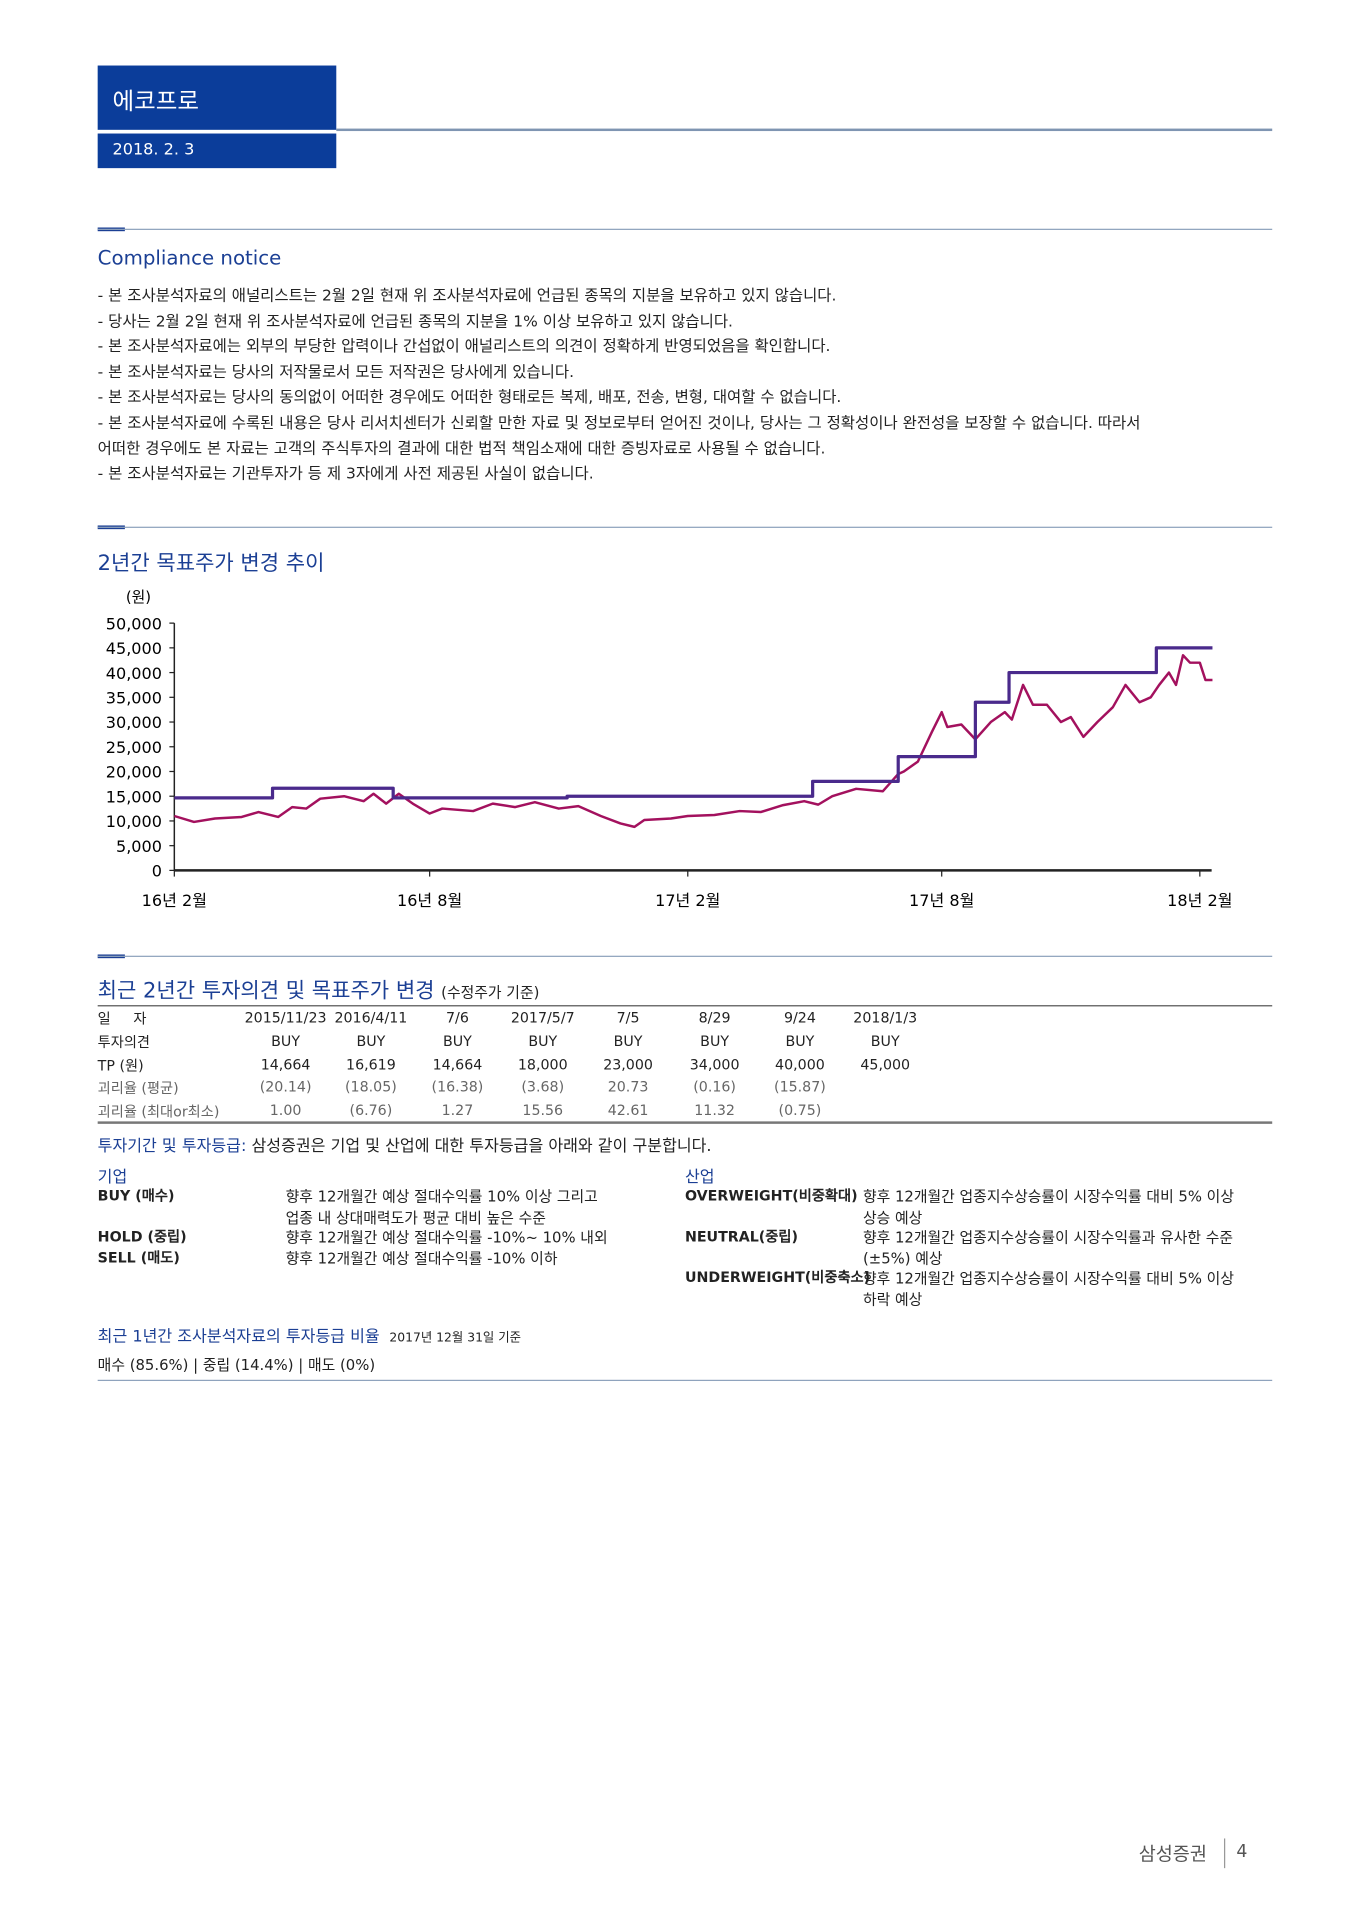  Describe the element at coordinates (804, 130) in the screenshot. I see `header-rule` at that location.